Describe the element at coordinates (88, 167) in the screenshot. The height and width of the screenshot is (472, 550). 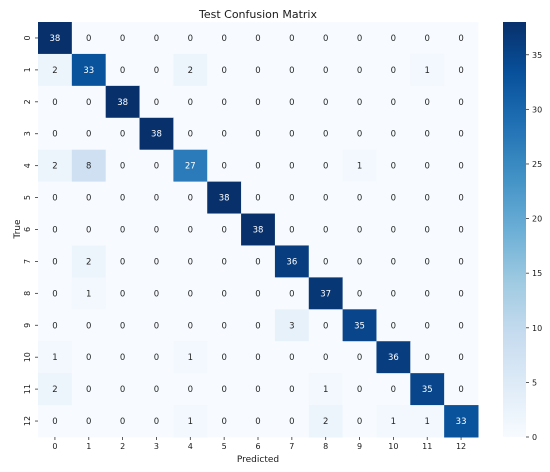
I see `cell-value-label: 8` at that location.